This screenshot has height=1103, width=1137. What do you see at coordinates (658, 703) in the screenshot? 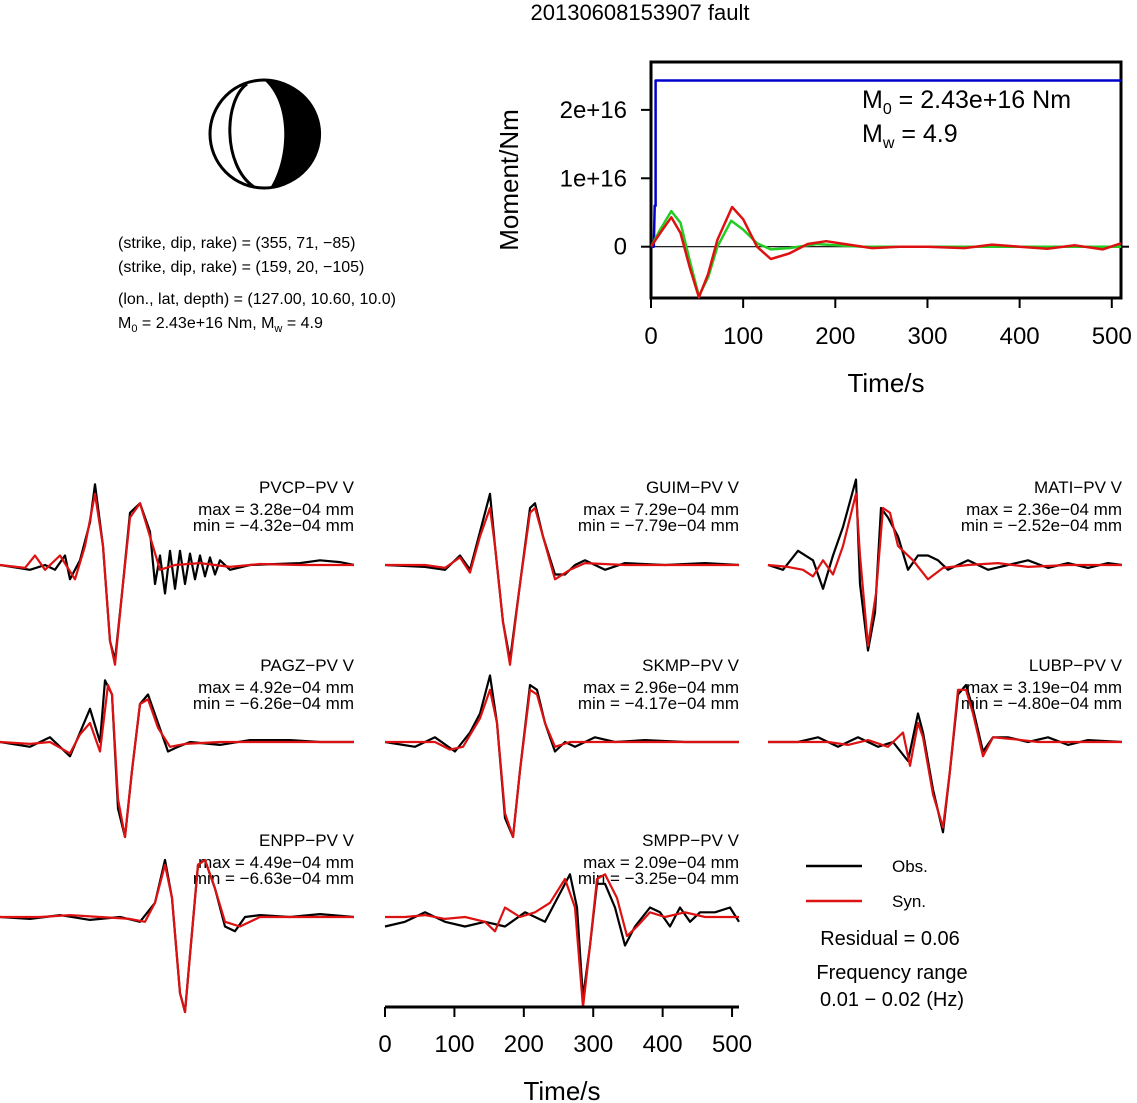
I see `station-min: min = −4.17e−04 mm` at bounding box center [658, 703].